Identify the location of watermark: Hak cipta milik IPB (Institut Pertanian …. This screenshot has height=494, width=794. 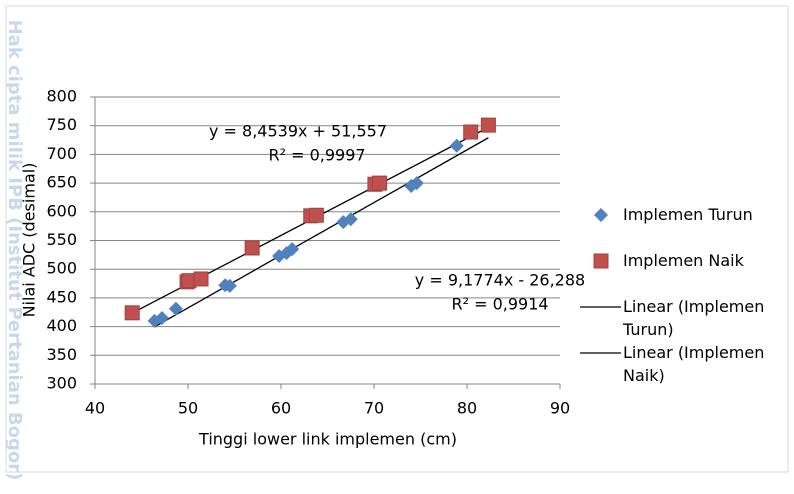
(14, 250).